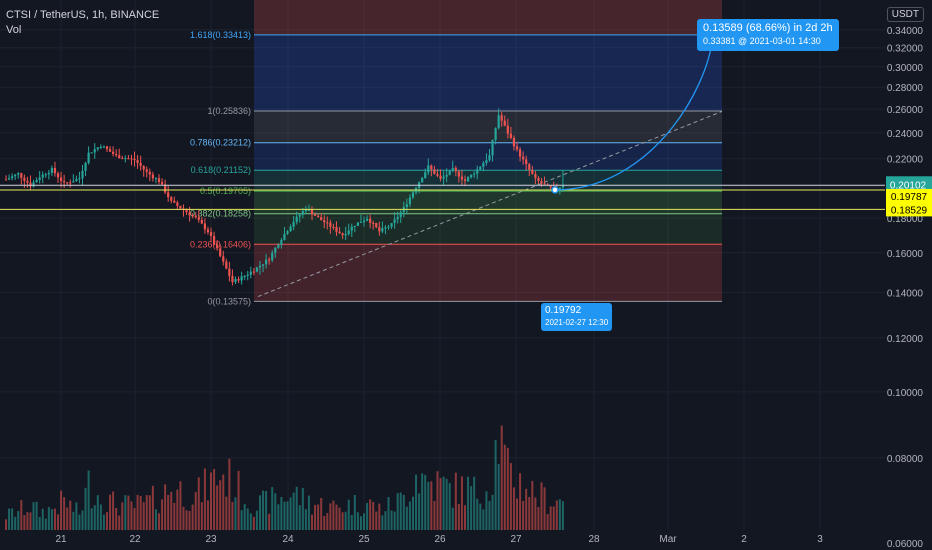  What do you see at coordinates (225, 191) in the screenshot?
I see `fib-level-label: 0.5(0.19705)` at bounding box center [225, 191].